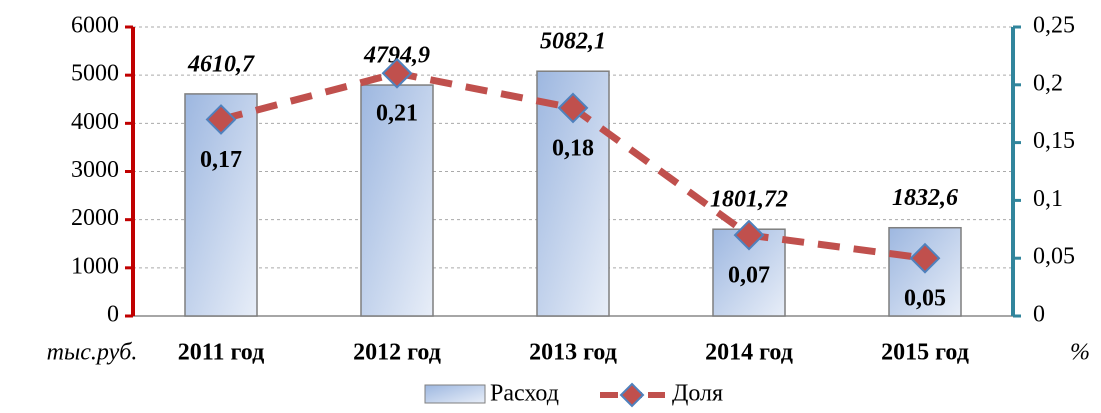 The height and width of the screenshot is (413, 1101). What do you see at coordinates (1080, 353) in the screenshot?
I see `y2-axis-label: %` at bounding box center [1080, 353].